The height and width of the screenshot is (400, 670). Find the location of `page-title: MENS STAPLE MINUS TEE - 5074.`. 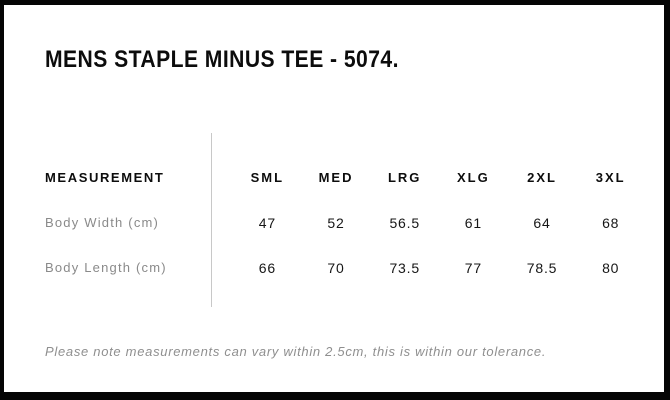

page-title: MENS STAPLE MINUS TEE - 5074. is located at coordinates (222, 59).